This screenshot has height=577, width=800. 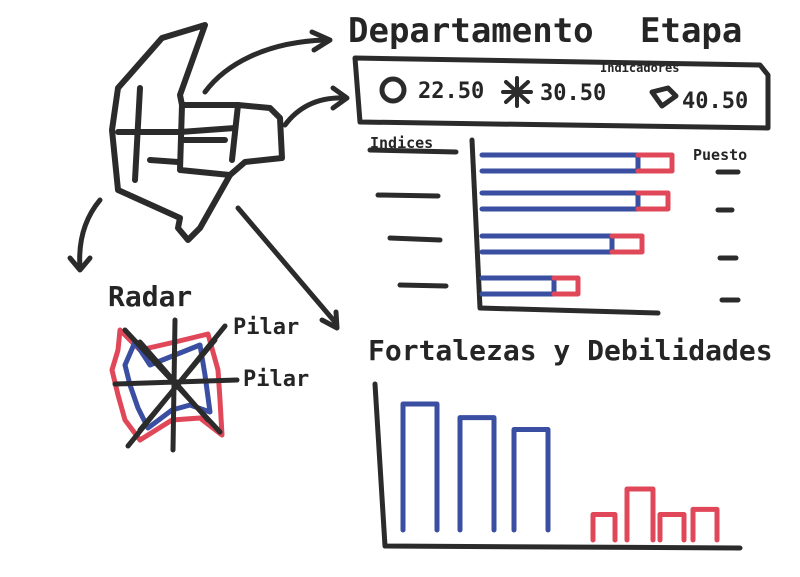 What do you see at coordinates (560, 472) in the screenshot?
I see `fortalezas-bars` at bounding box center [560, 472].